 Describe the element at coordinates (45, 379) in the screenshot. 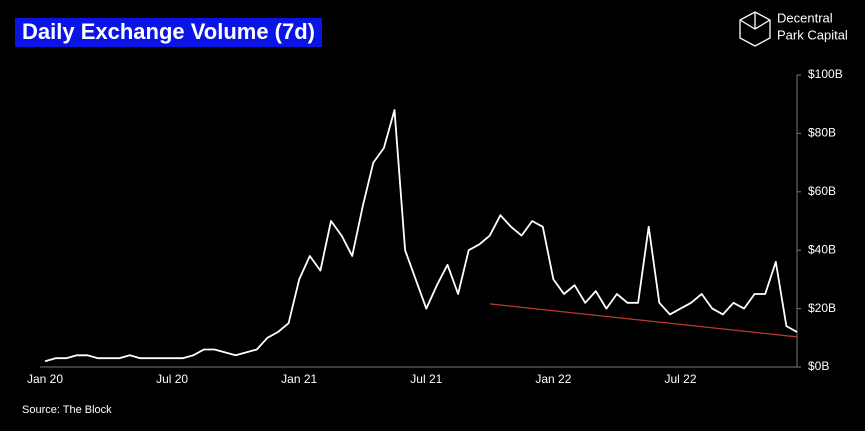

I see `x-tick-label: Jan 20` at that location.